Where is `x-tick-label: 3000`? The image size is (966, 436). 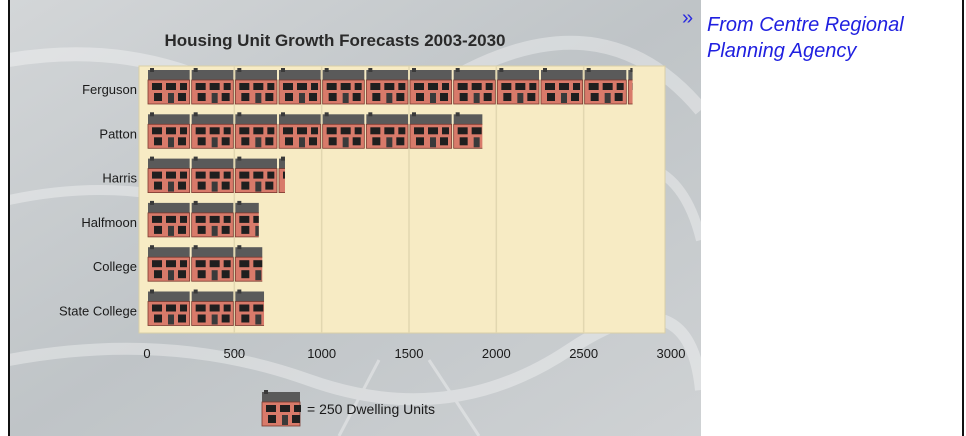
x-tick-label: 3000 is located at coordinates (671, 353).